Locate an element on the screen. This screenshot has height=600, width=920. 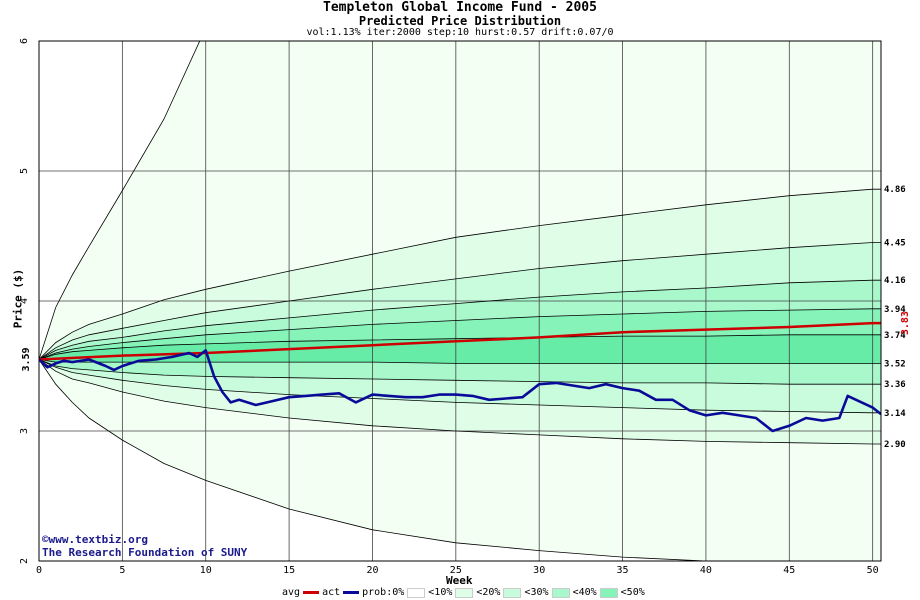
x-tick-label: 40 is located at coordinates (706, 570).